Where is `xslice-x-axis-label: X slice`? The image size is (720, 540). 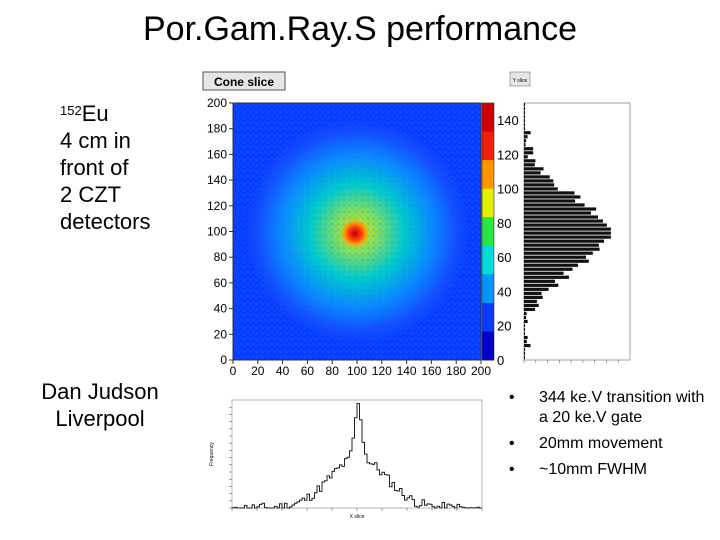
xslice-x-axis-label: X slice is located at coordinates (357, 517).